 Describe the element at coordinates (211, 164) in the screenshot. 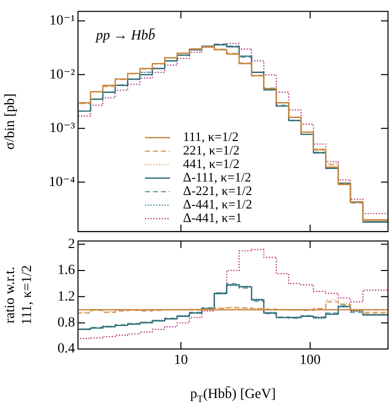

I see `legend-label: 441, κ=1/2` at that location.